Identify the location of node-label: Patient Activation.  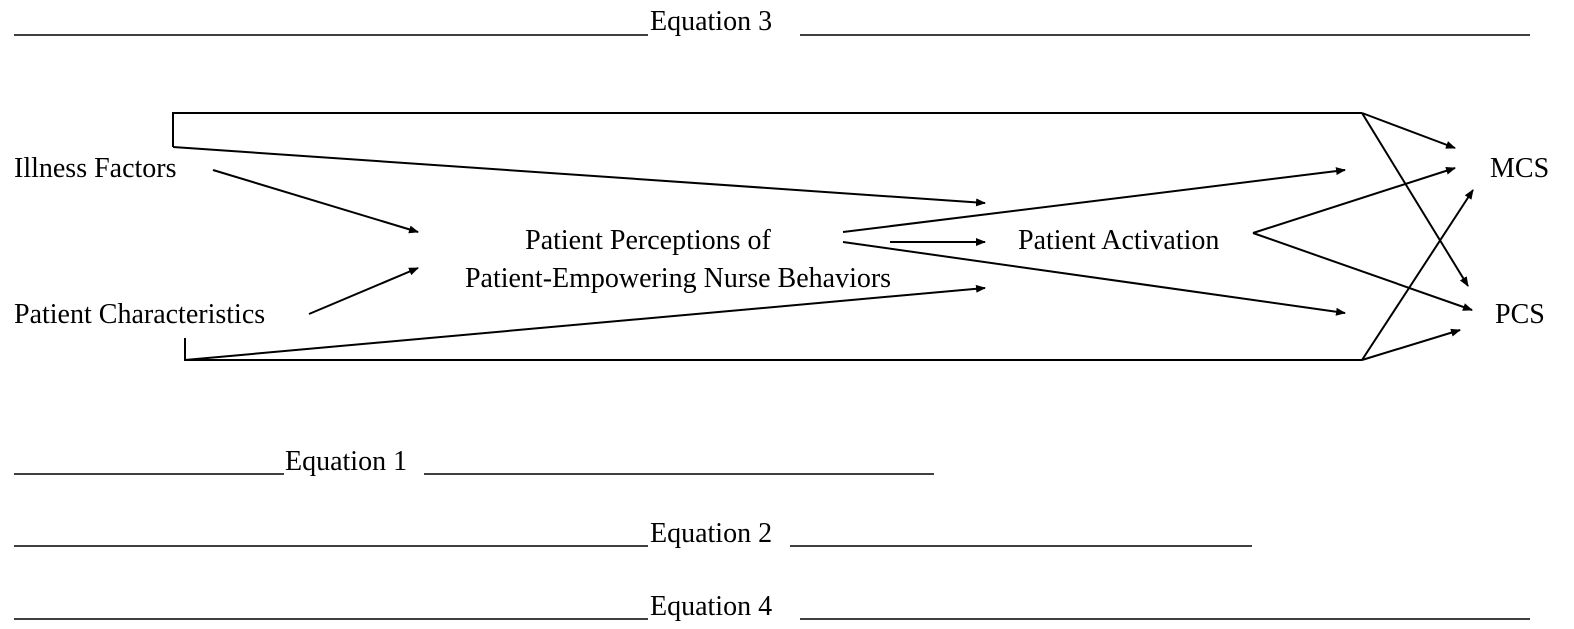
(1118, 240).